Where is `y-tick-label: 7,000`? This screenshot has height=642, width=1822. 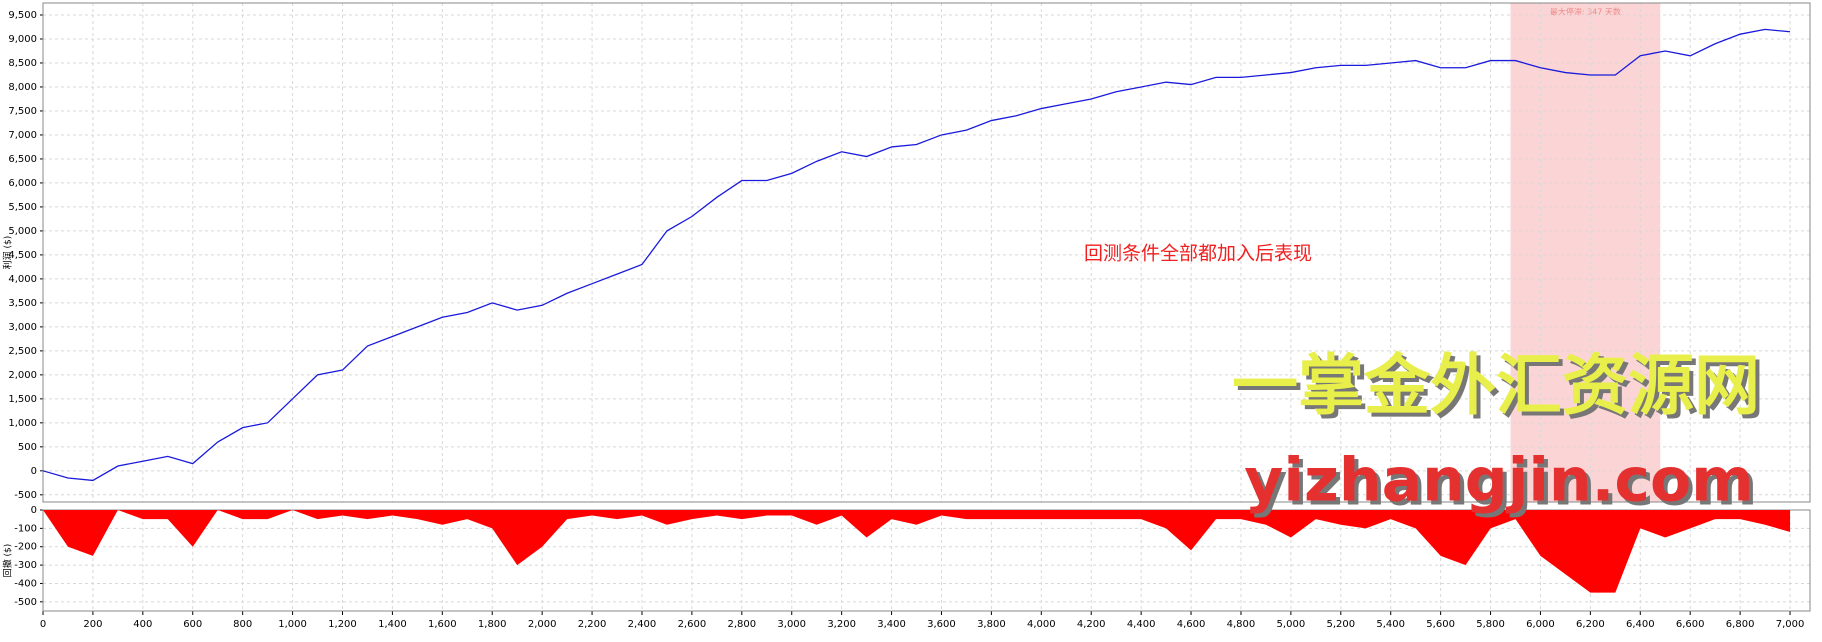
y-tick-label: 7,000 is located at coordinates (22, 135).